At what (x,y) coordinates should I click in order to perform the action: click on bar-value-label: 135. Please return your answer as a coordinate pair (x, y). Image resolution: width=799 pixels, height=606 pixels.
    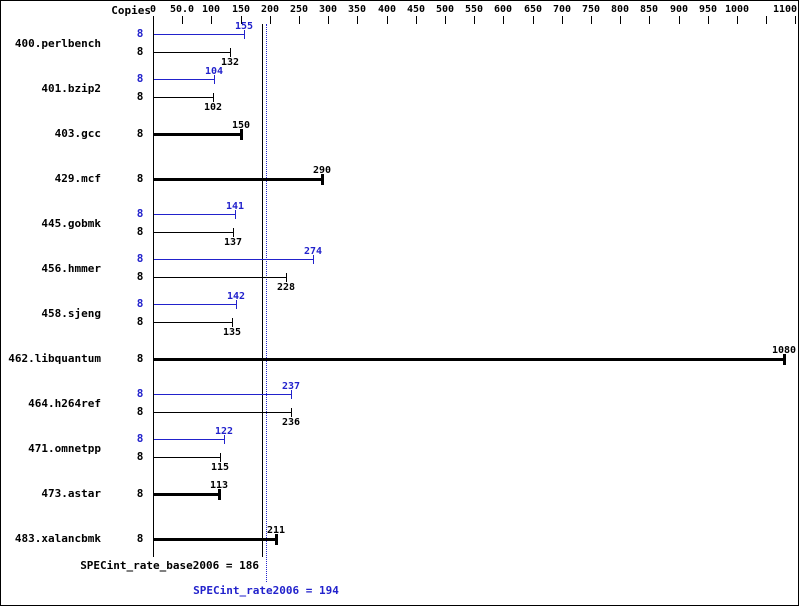
    Looking at the image, I should click on (232, 332).